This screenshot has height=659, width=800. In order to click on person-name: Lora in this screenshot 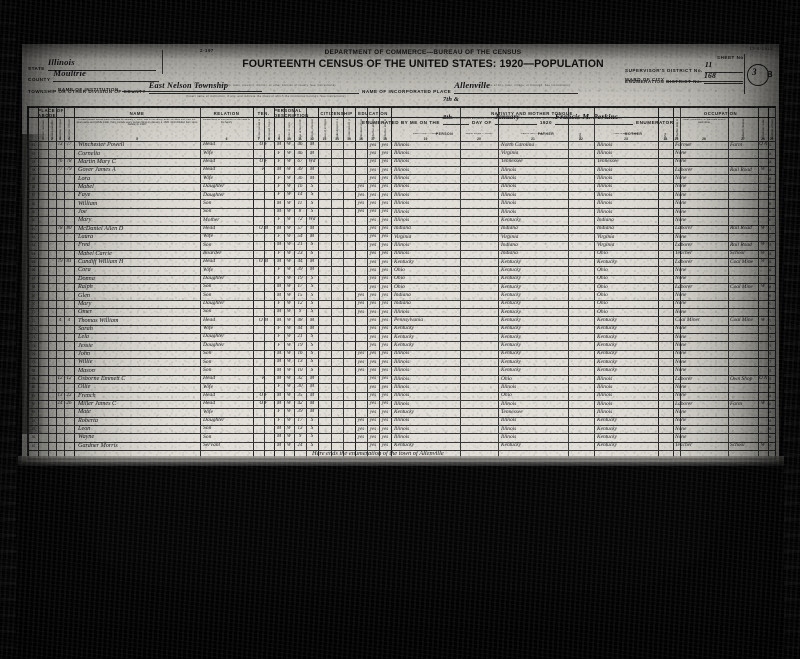, I will do `click(84, 178)`.